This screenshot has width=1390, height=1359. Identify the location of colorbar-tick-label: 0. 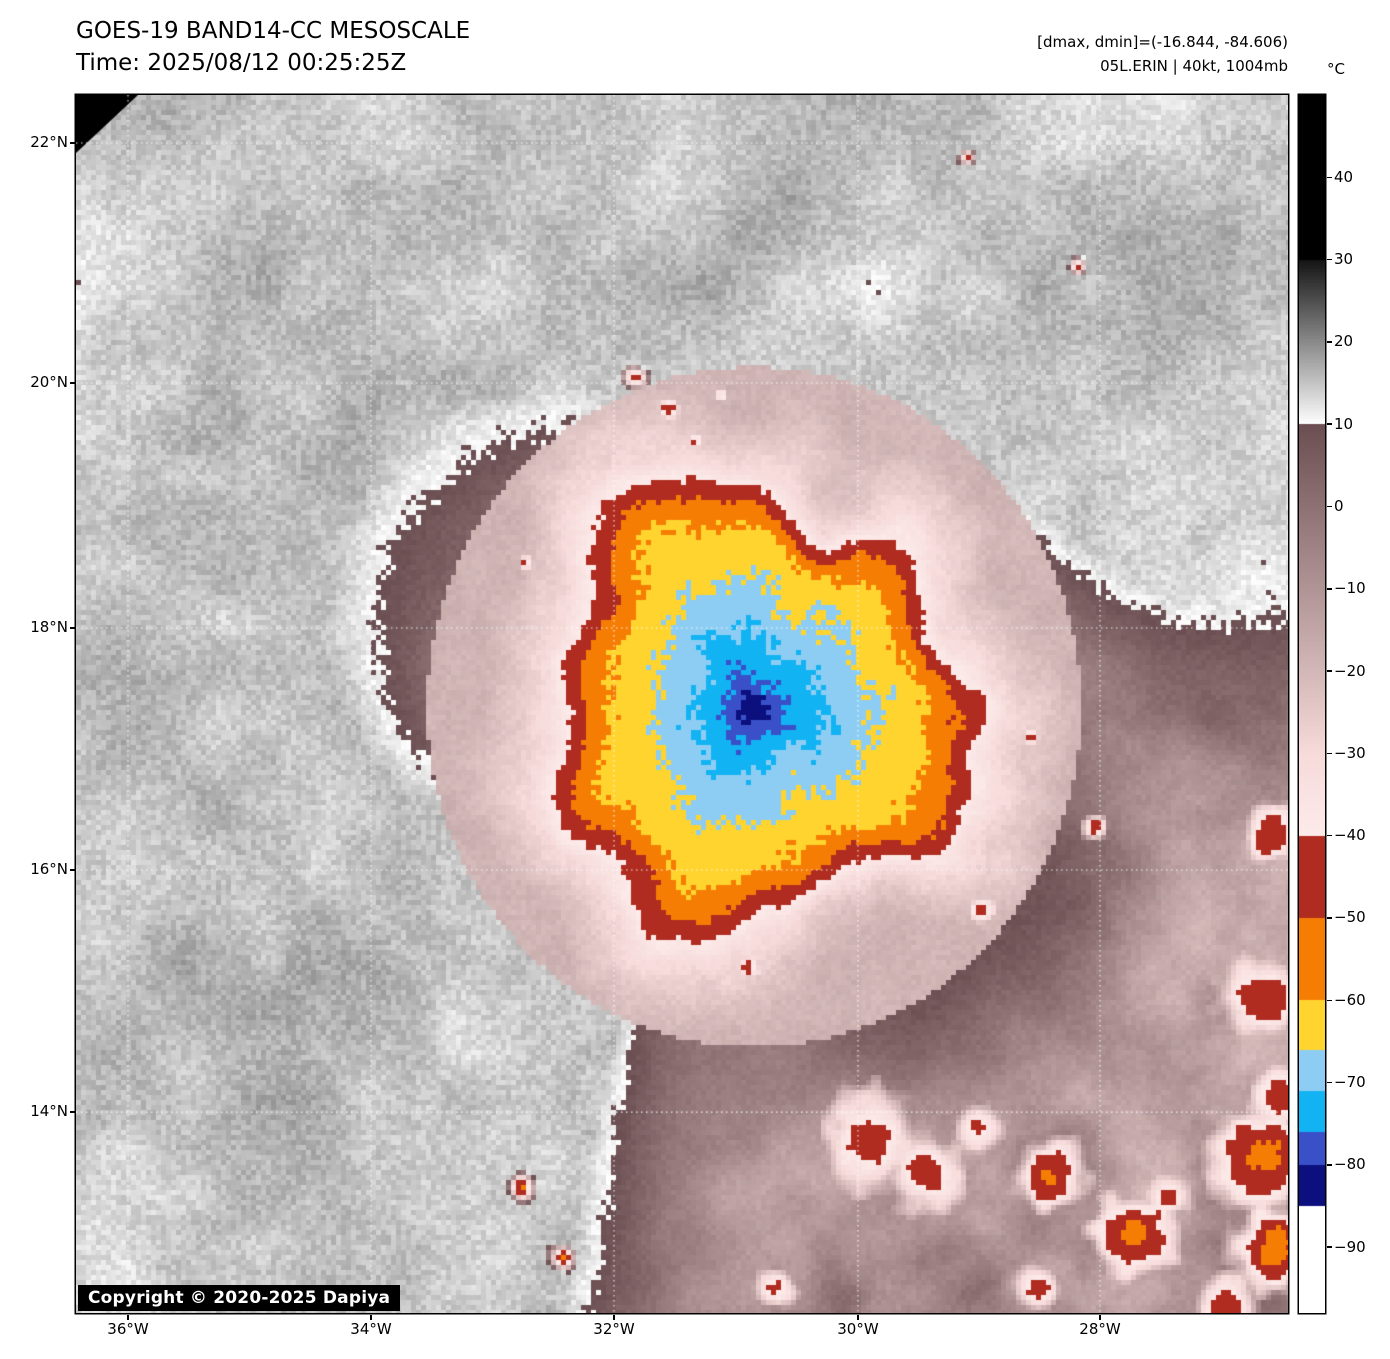
(1339, 505).